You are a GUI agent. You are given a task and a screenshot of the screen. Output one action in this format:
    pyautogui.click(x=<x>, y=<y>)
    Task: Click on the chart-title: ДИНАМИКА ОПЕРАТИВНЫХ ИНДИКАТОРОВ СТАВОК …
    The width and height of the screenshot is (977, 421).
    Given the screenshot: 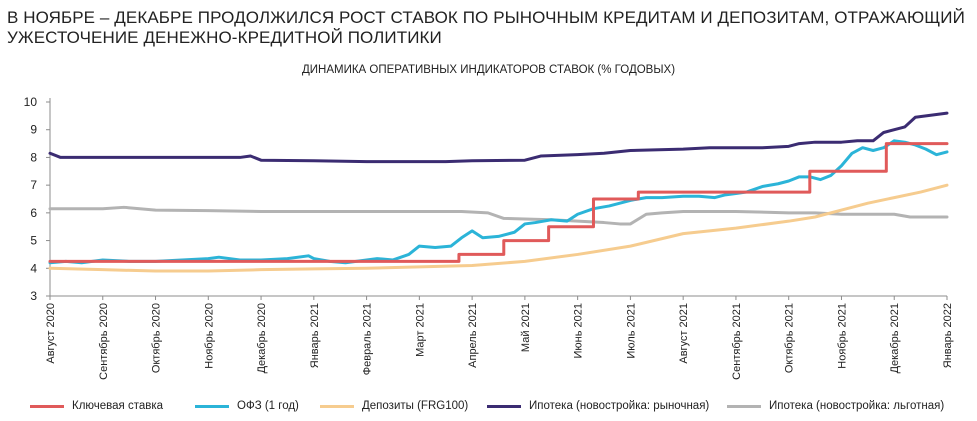 What is the action you would take?
    pyautogui.click(x=488, y=70)
    